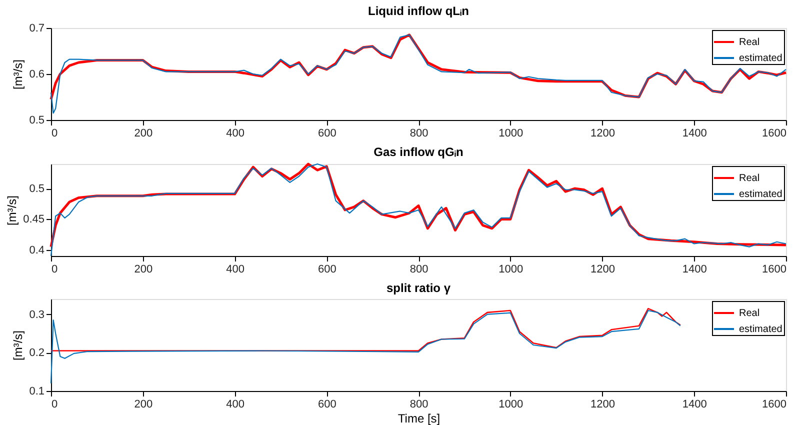 The image size is (802, 425). I want to click on chart-title: Liquid inflow qLᵢn, so click(418, 11).